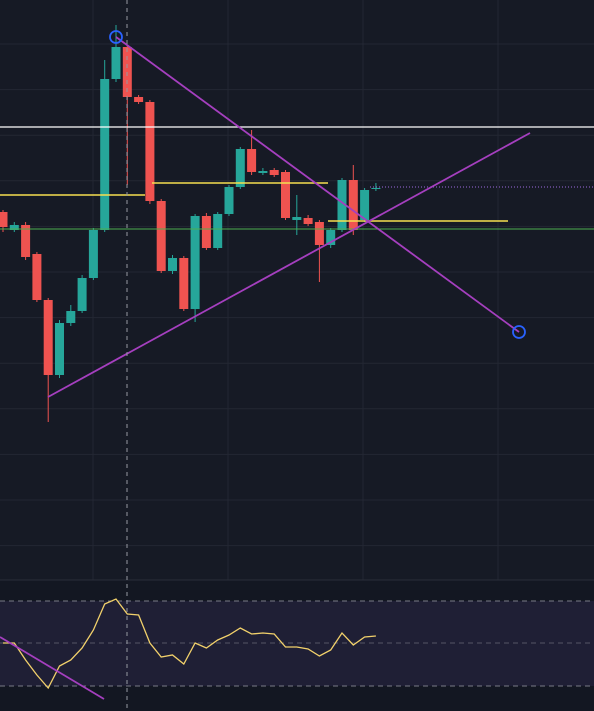 The image size is (594, 711). I want to click on indicator-line, so click(189, 644).